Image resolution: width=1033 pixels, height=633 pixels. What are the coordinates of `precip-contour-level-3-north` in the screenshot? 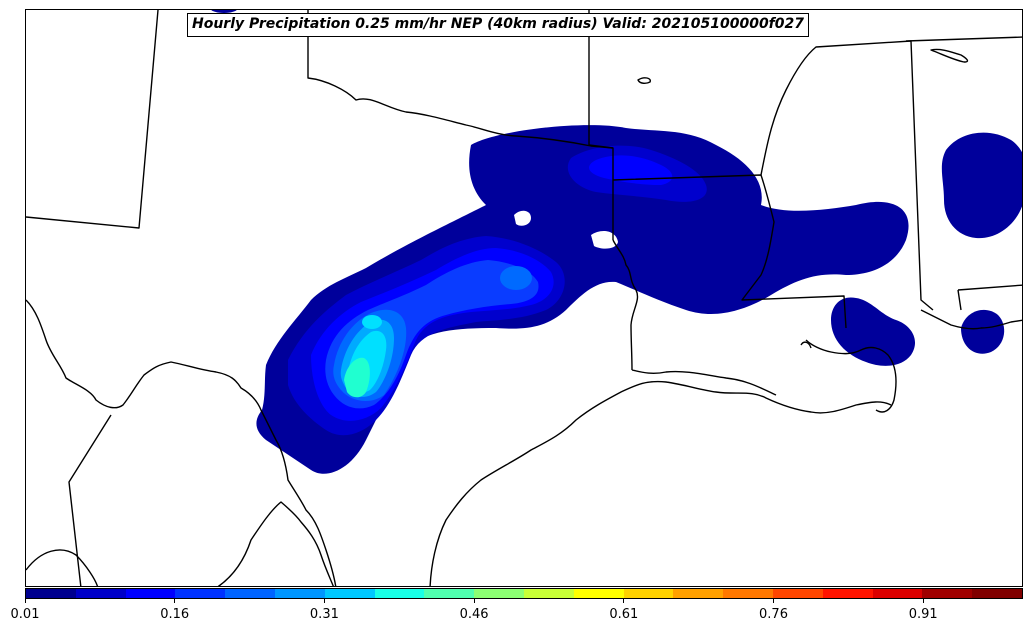 It's located at (631, 170).